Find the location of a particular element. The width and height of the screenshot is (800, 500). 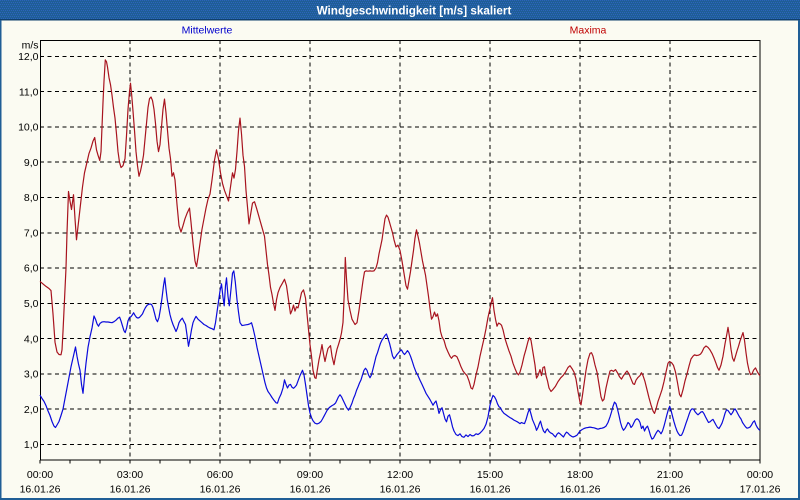

svg-text: 10,0 is located at coordinates (28, 128).